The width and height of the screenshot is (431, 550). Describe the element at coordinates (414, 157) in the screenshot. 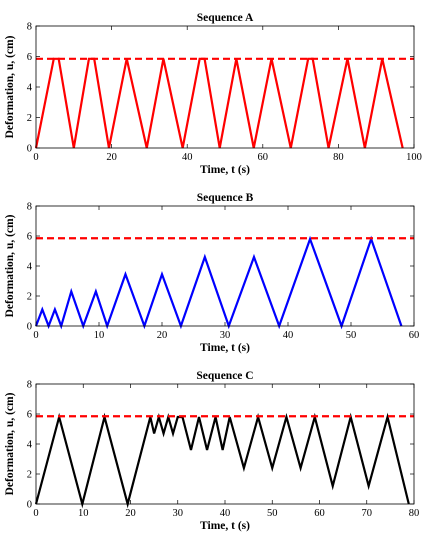

I see `x-tick-label: 100` at that location.